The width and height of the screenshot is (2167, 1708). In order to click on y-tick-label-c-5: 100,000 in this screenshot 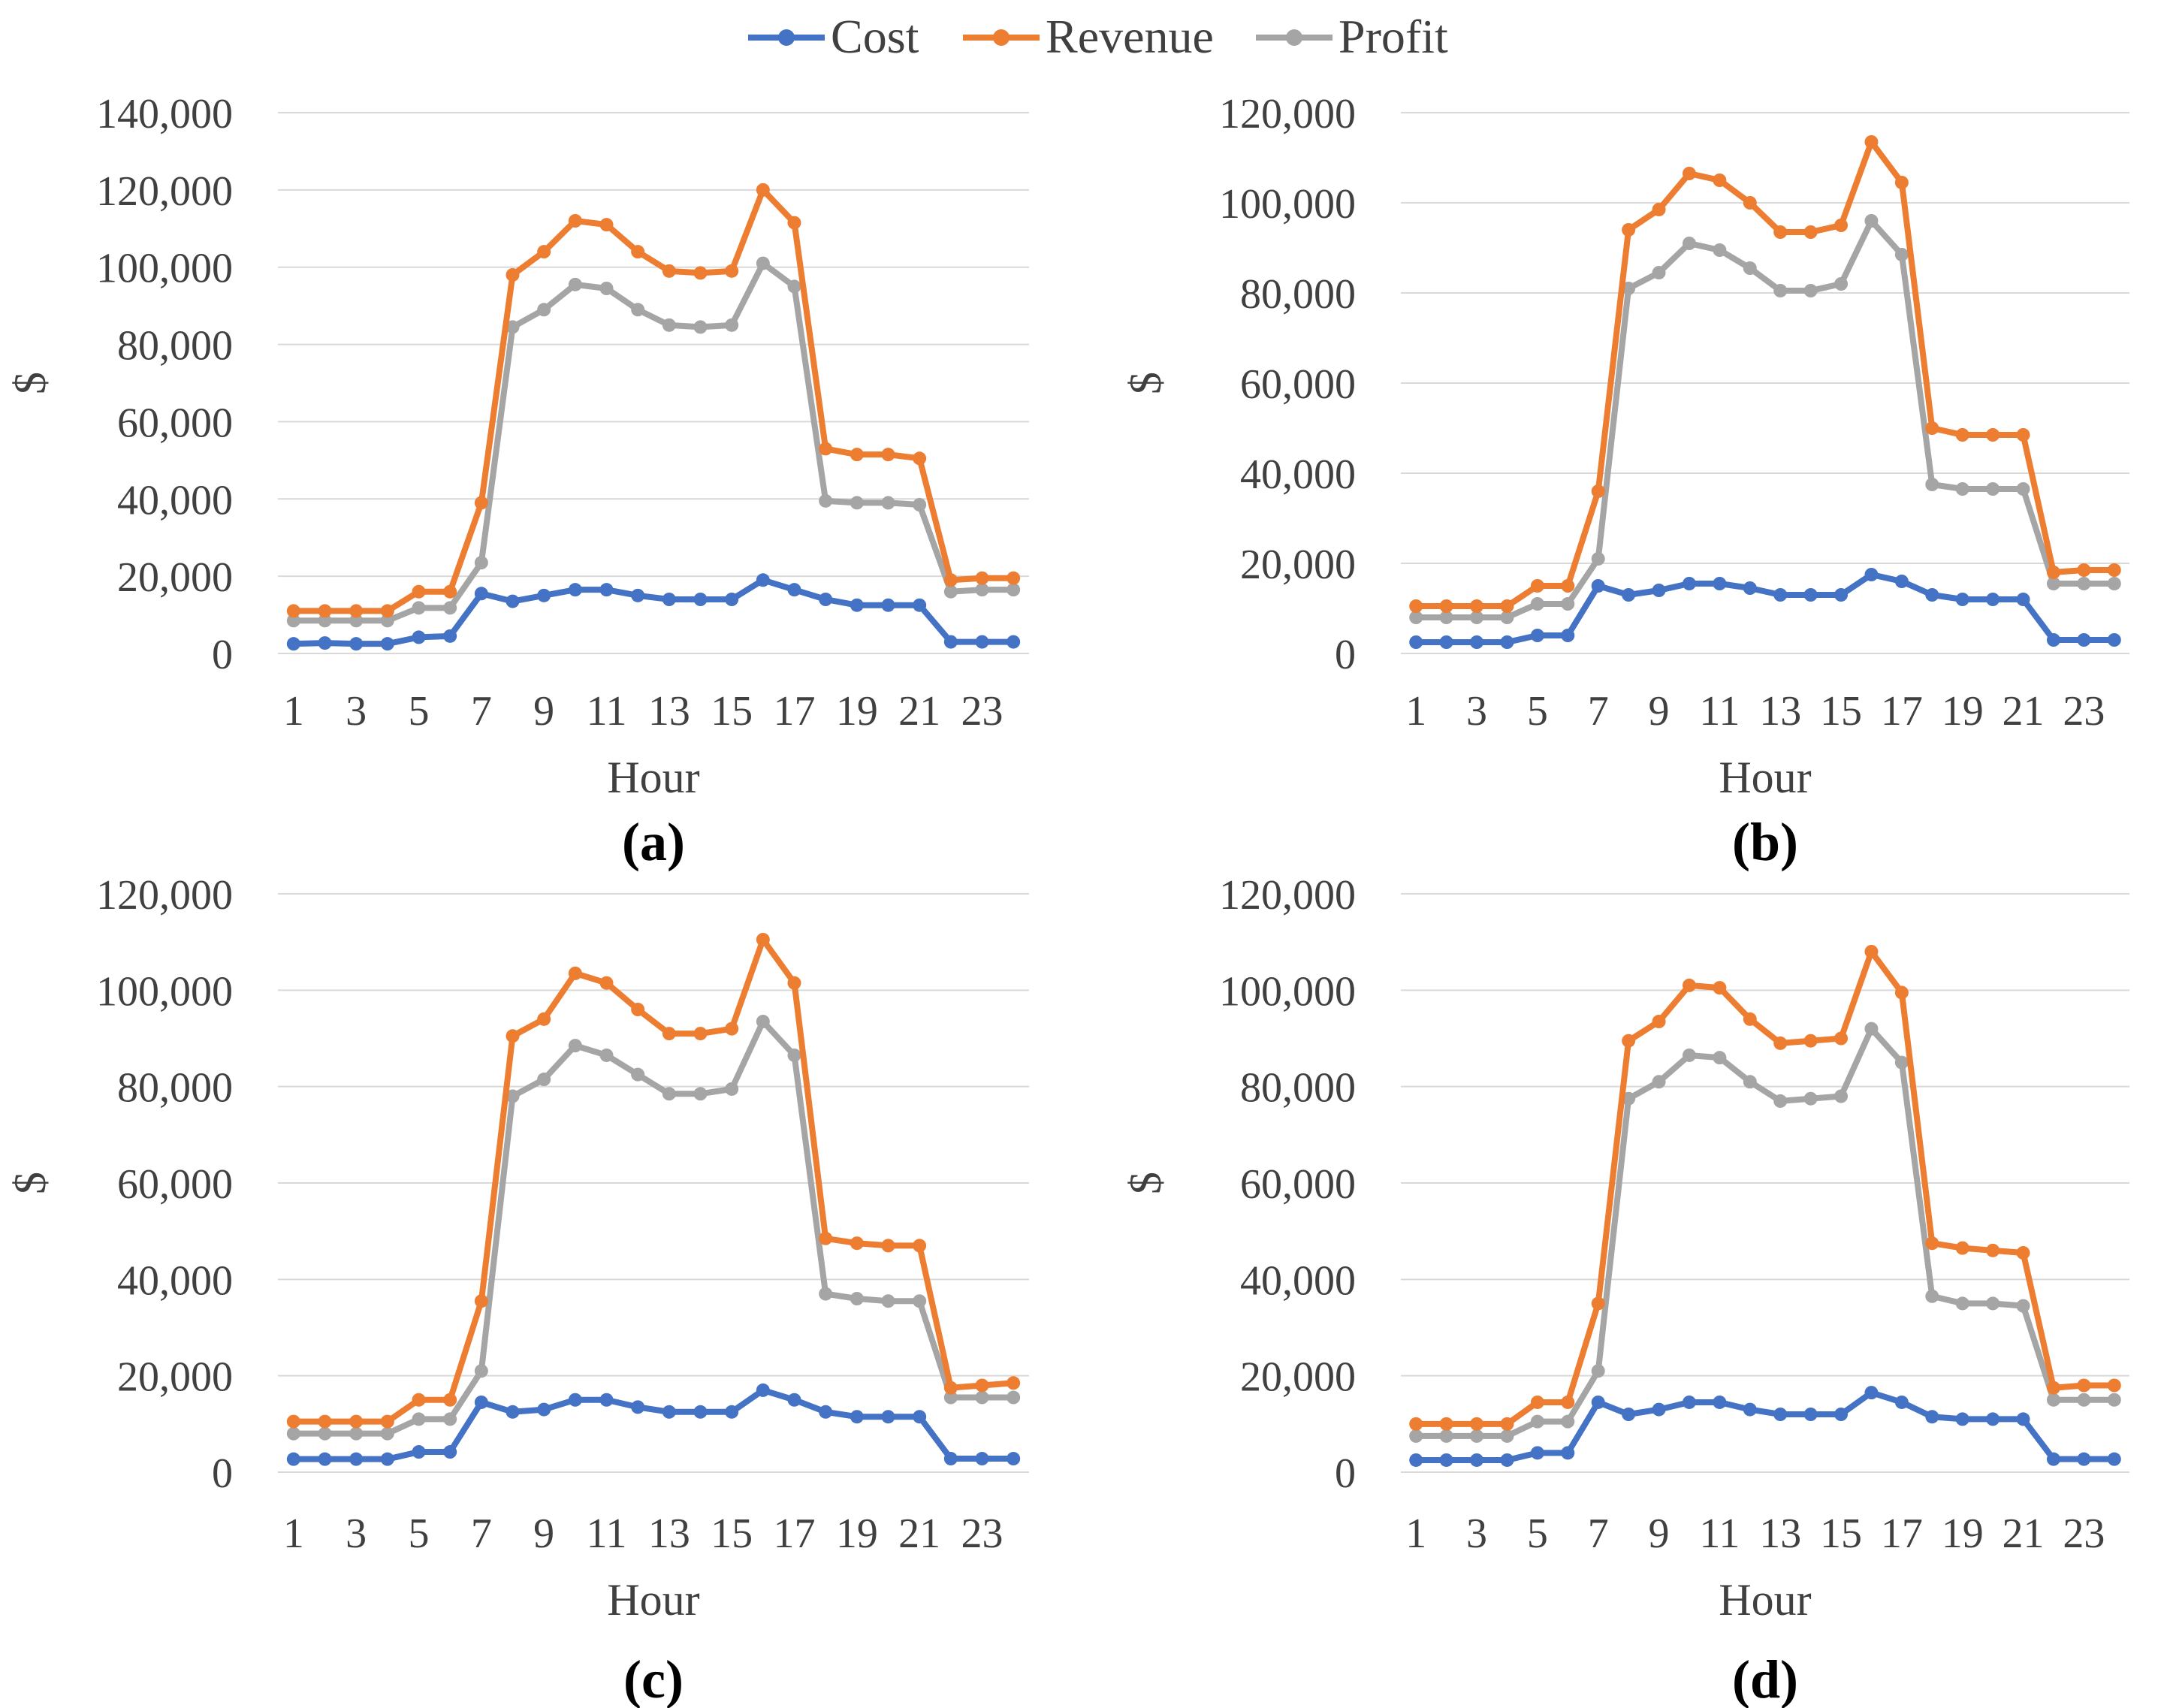, I will do `click(164, 991)`.